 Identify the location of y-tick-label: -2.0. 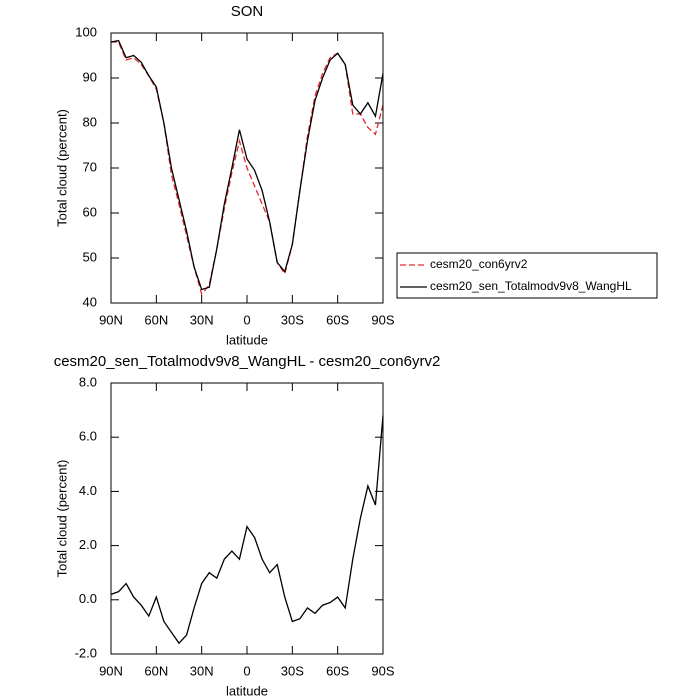
(86, 652).